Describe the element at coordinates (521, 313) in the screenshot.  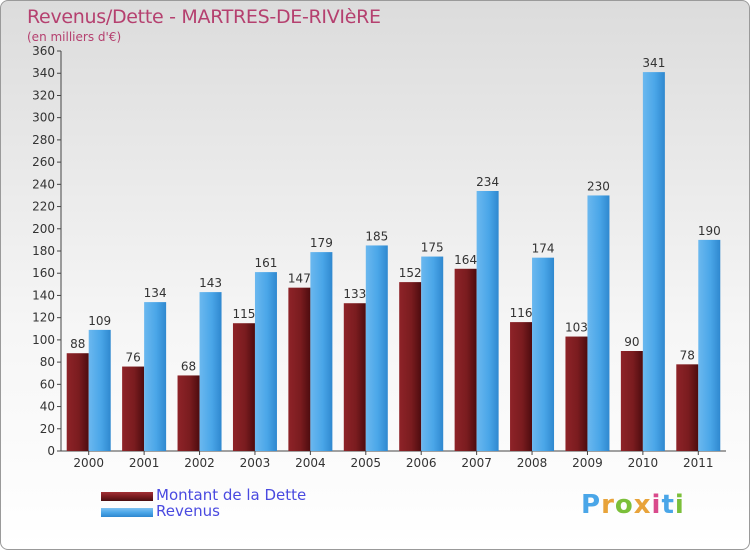
I see `debt-bar-label: 116` at that location.